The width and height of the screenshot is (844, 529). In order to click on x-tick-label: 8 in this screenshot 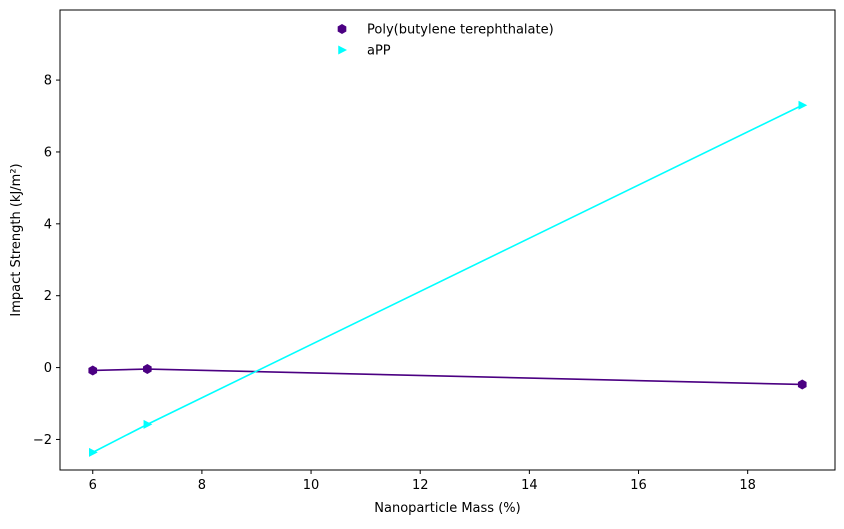, I will do `click(202, 485)`.